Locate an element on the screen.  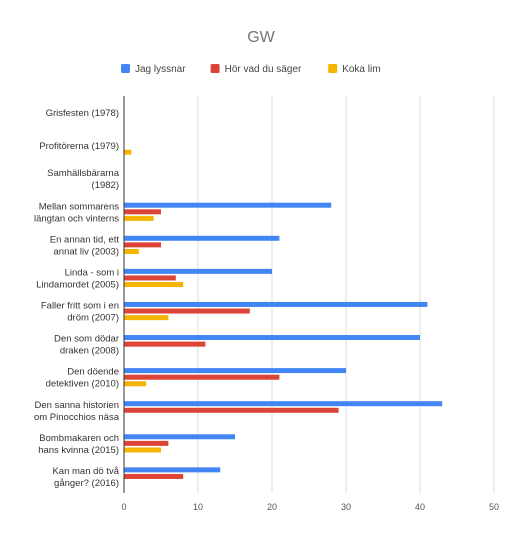
x-tick-label: 0 is located at coordinates (123, 507).